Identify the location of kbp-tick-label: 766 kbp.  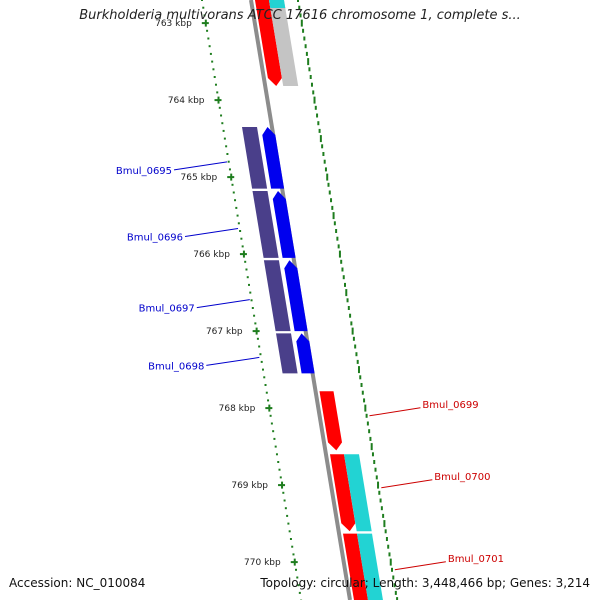
(211, 255).